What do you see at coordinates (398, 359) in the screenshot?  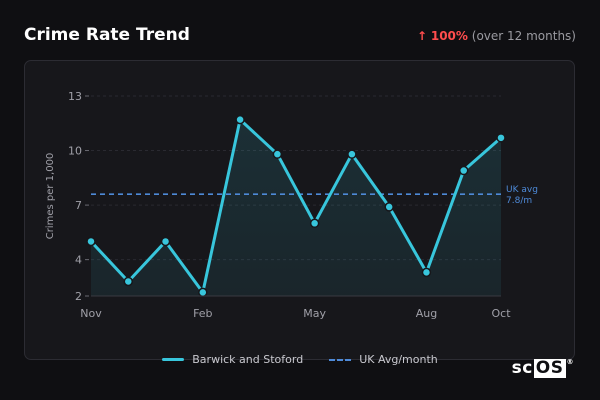 I see `legend-reference-label: UK Avg/month` at bounding box center [398, 359].